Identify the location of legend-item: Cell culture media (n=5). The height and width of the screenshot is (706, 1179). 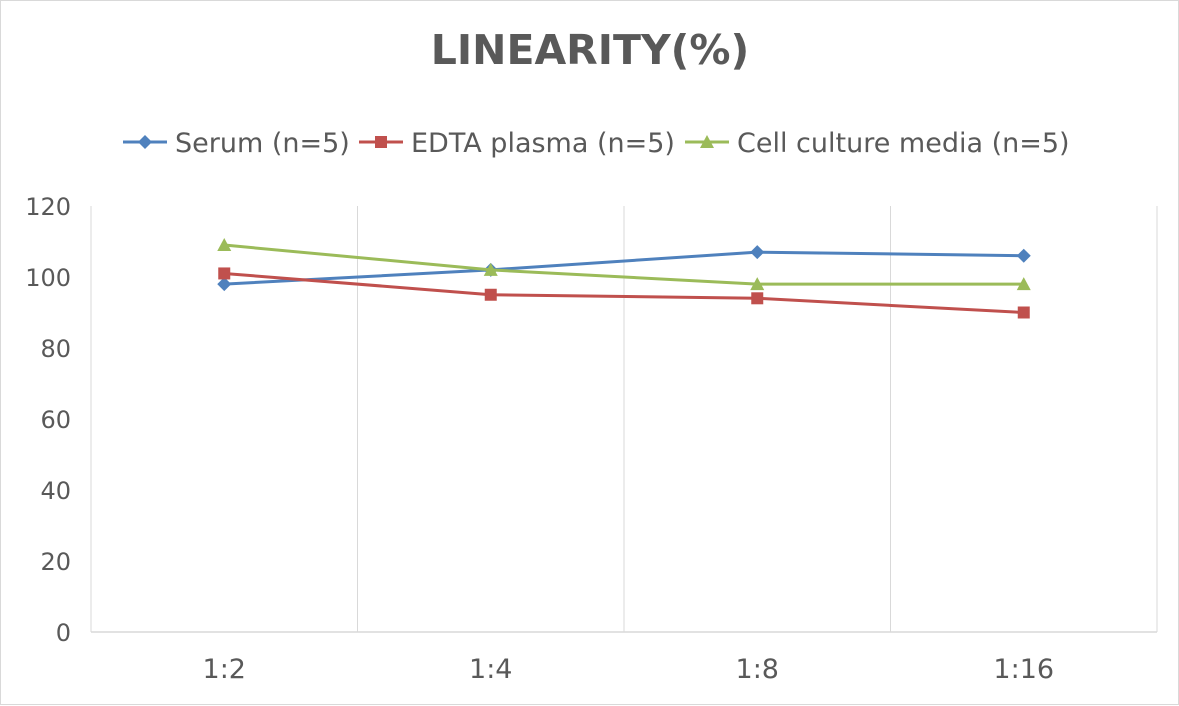
(877, 143).